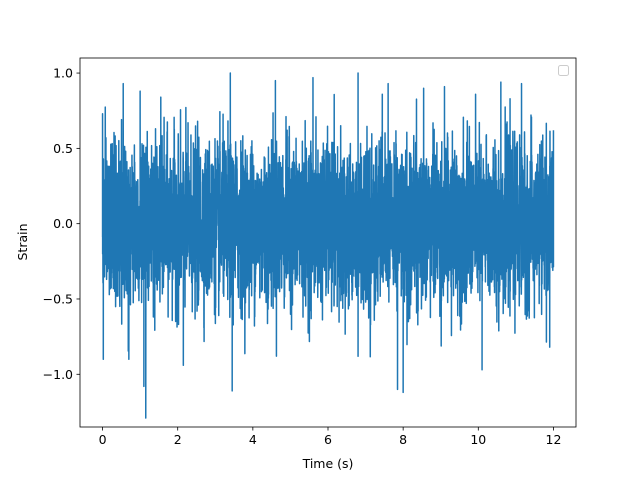 The image size is (640, 480). What do you see at coordinates (253, 439) in the screenshot?
I see `x-tick-label: 4` at bounding box center [253, 439].